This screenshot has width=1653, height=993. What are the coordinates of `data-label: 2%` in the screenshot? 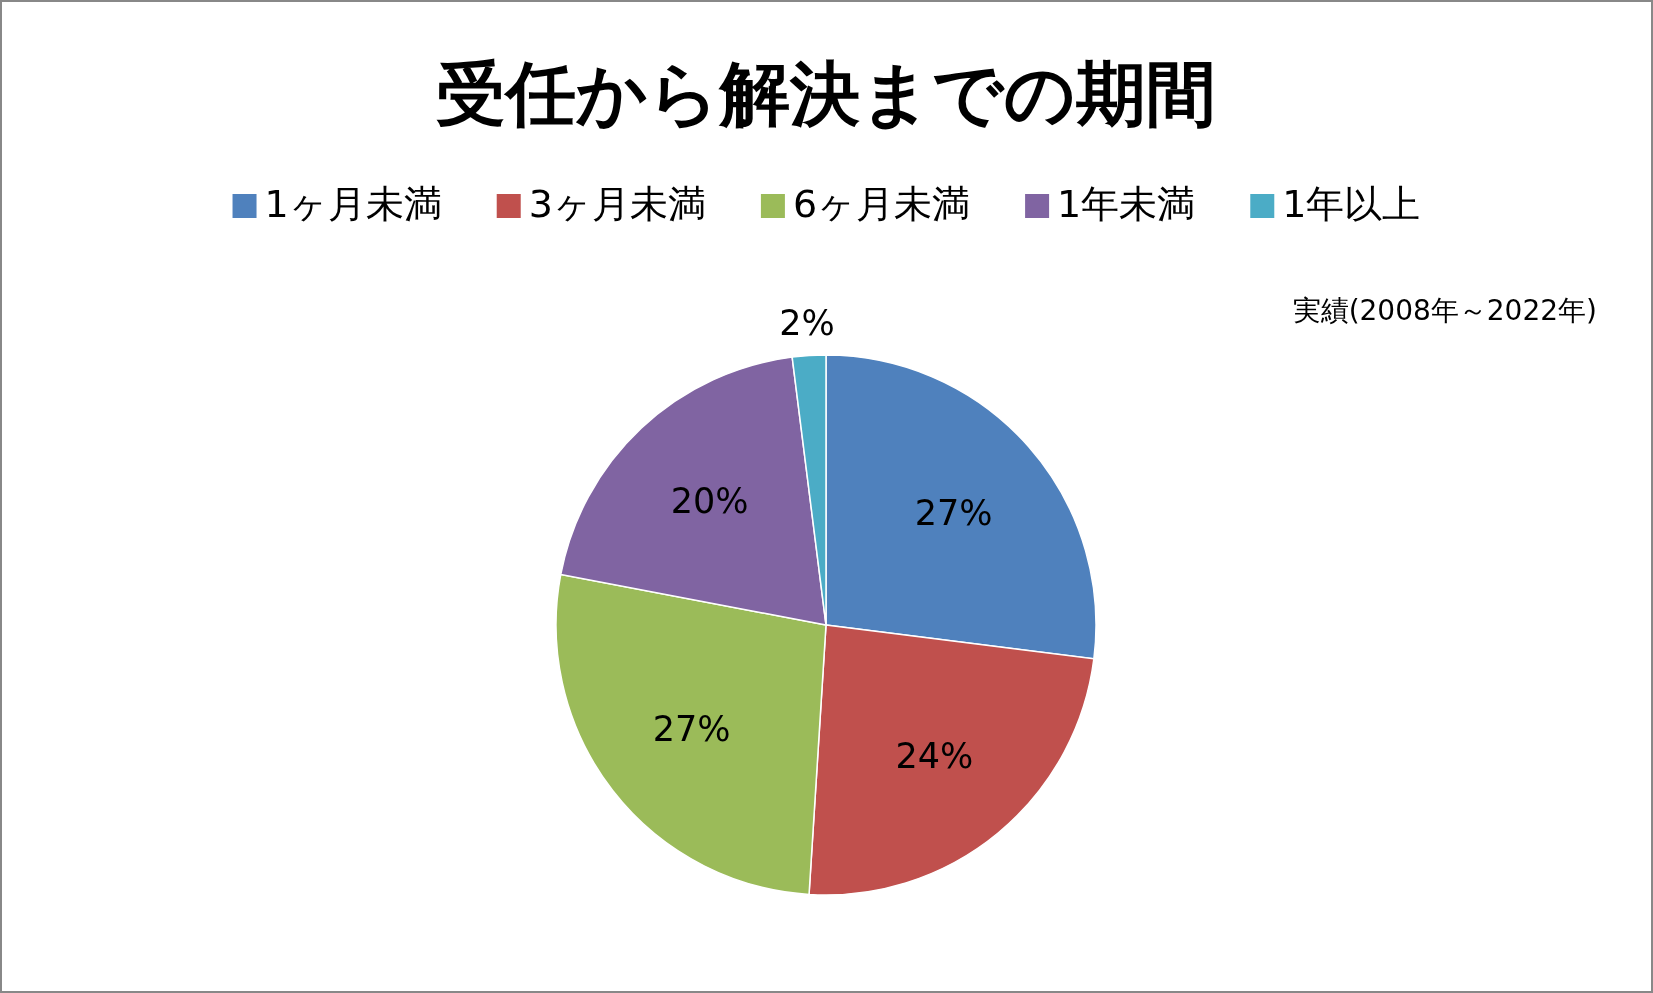 It's located at (807, 323).